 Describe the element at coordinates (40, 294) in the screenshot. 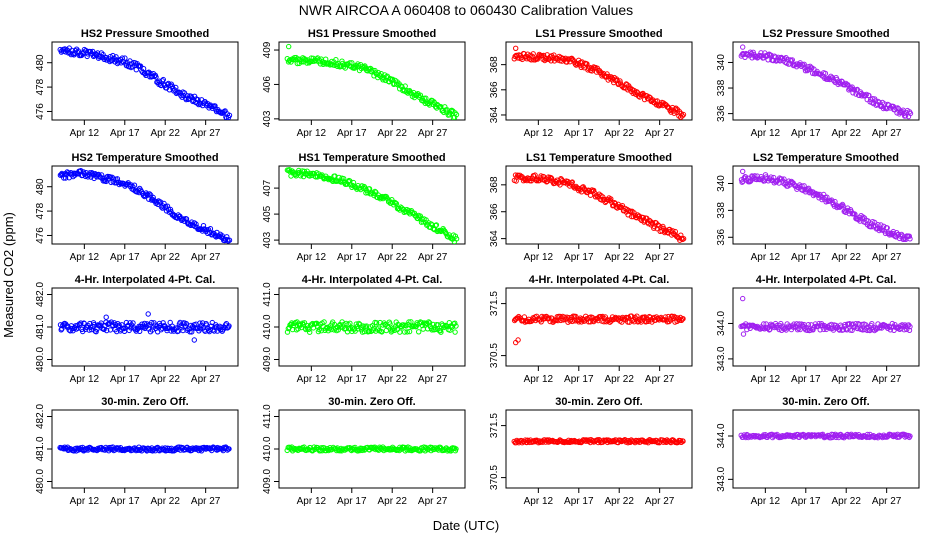

I see `y-tick-label: 482.0` at that location.